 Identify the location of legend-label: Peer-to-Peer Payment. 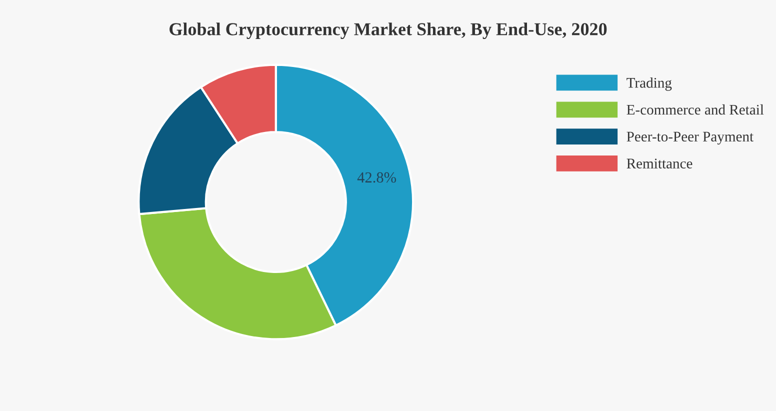
(690, 138).